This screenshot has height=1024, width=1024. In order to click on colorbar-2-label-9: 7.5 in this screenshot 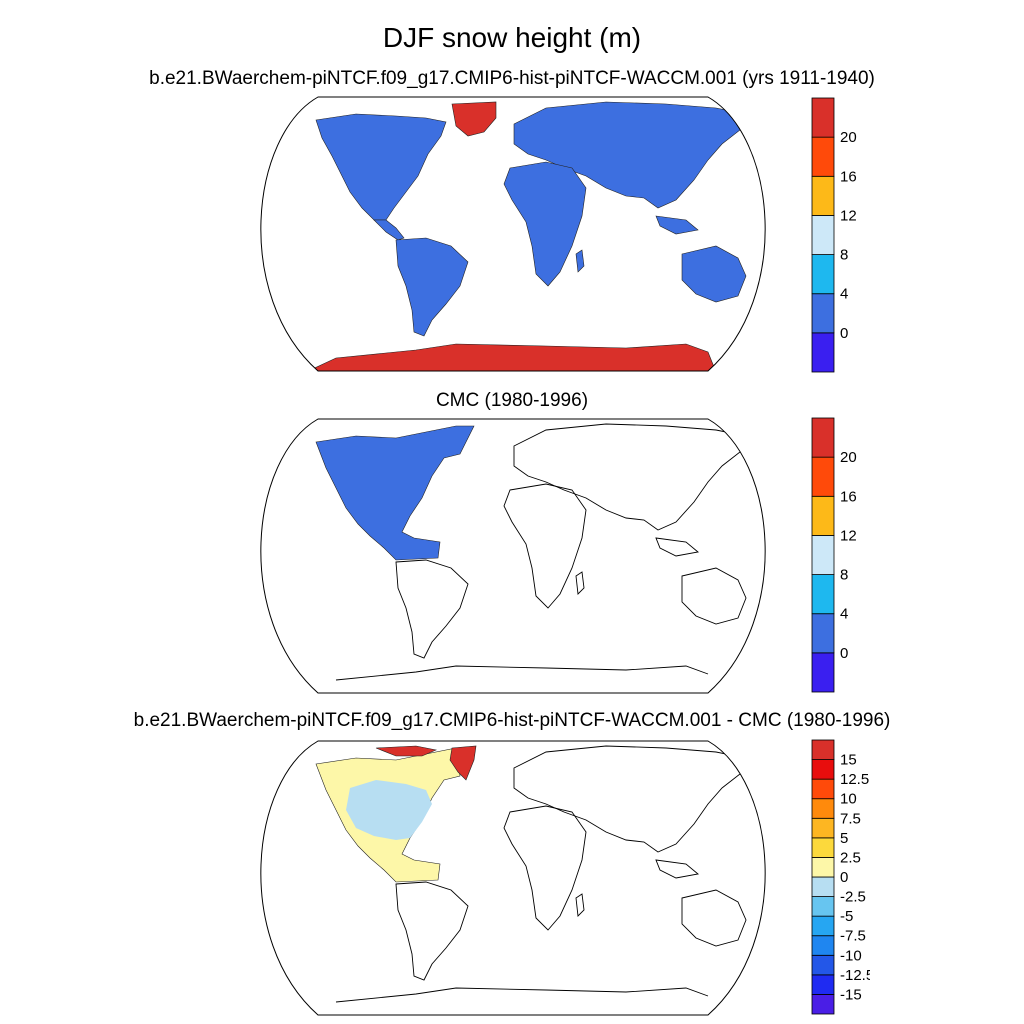, I will do `click(850, 818)`.